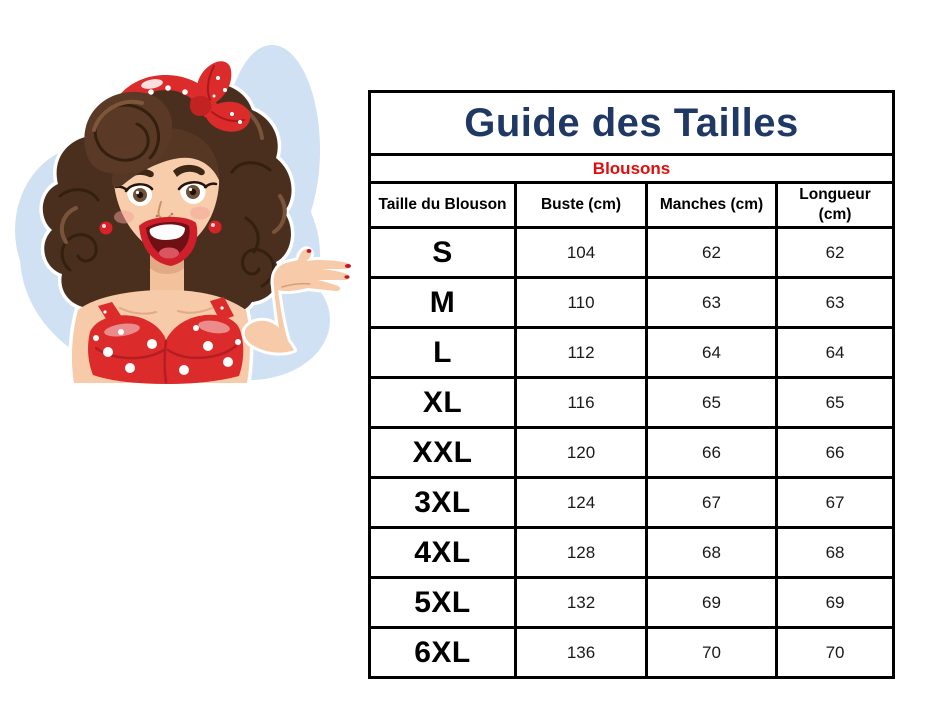 This screenshot has width=925, height=719. What do you see at coordinates (711, 302) in the screenshot?
I see `manches-cell: 63` at bounding box center [711, 302].